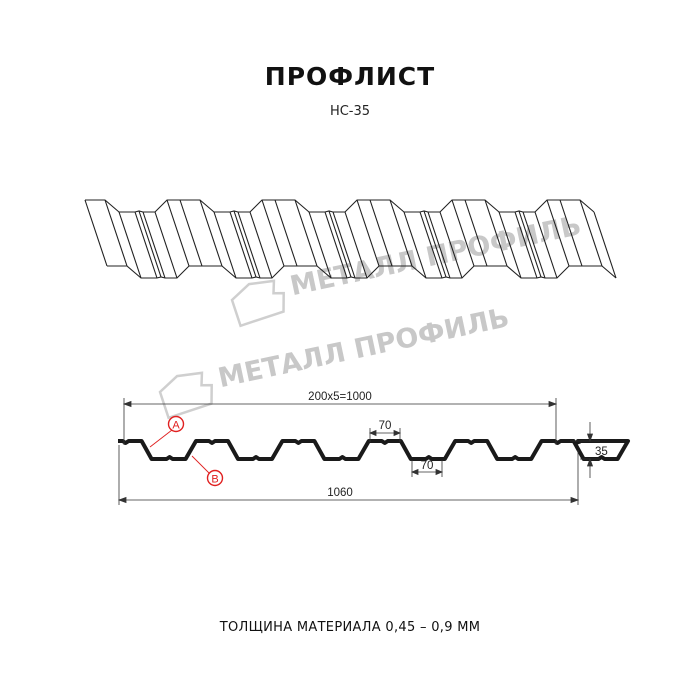  Describe the element at coordinates (214, 480) in the screenshot. I see `marker-b-label: B` at that location.